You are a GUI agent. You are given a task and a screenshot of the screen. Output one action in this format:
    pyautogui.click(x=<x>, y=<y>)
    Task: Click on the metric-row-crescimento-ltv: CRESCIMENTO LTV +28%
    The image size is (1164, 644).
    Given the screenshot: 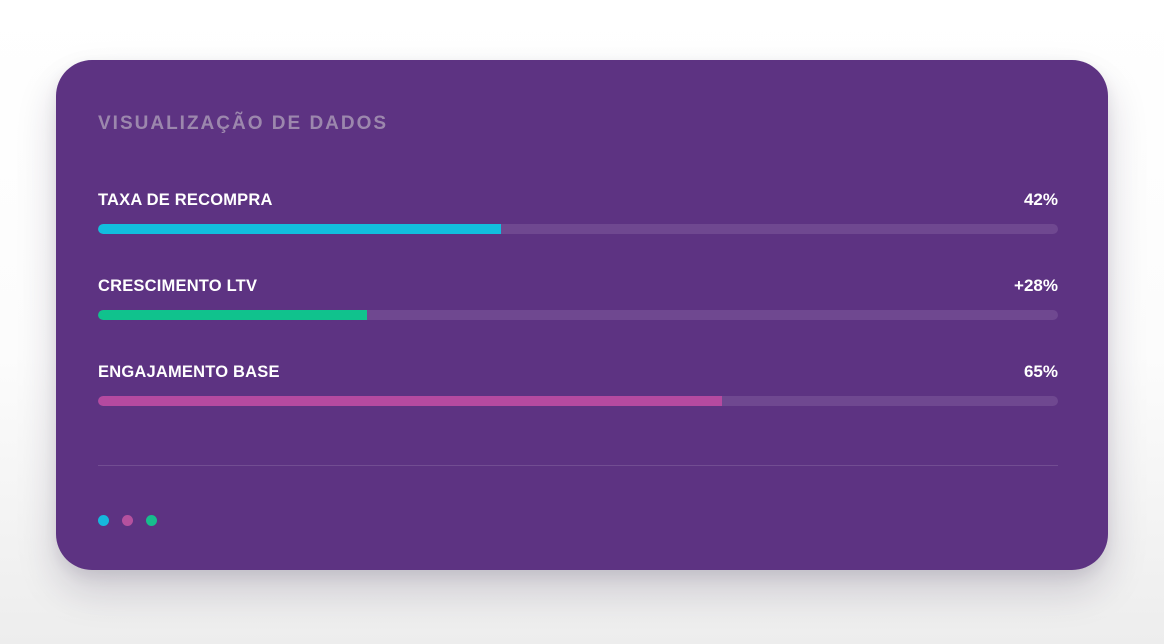 What is the action you would take?
    pyautogui.click(x=578, y=297)
    